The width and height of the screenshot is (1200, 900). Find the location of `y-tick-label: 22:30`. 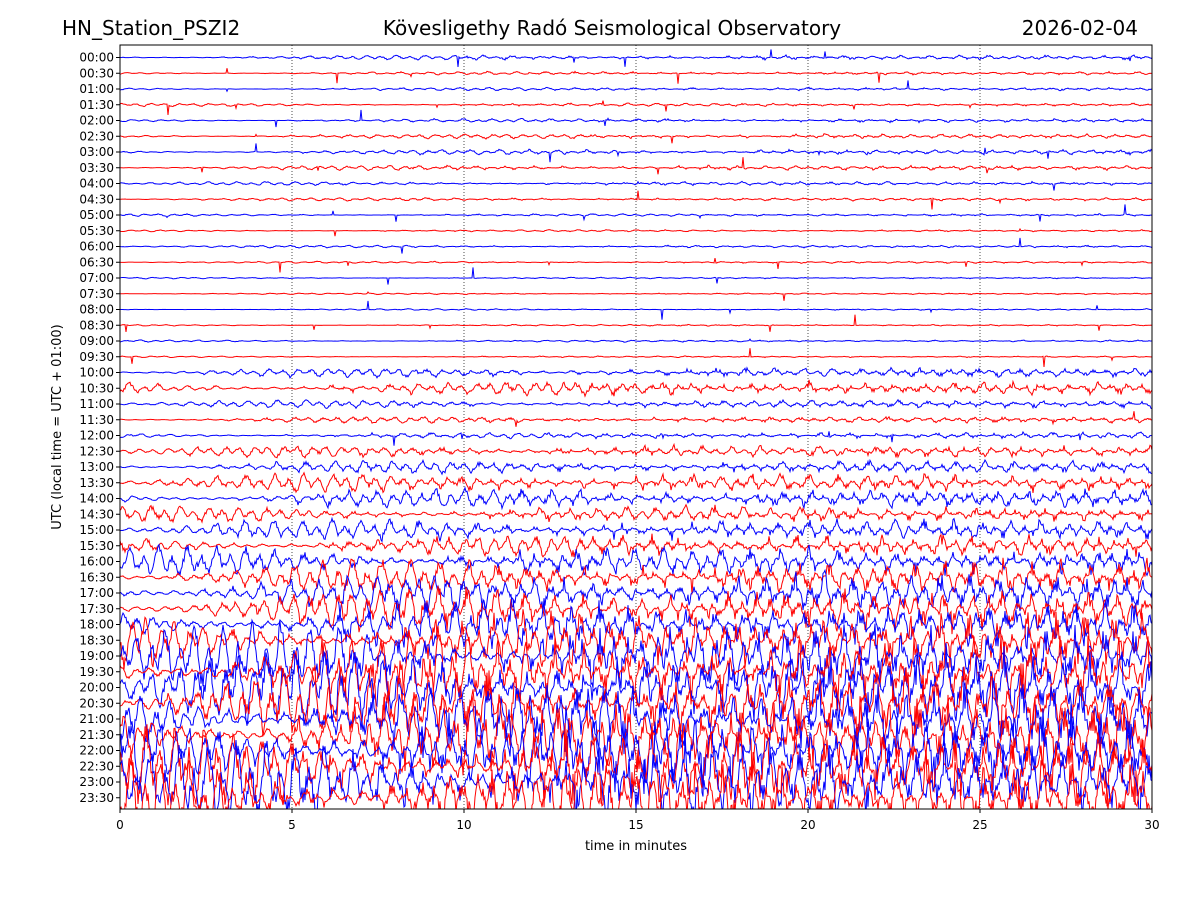

y-tick-label: 22:30 is located at coordinates (96, 766).